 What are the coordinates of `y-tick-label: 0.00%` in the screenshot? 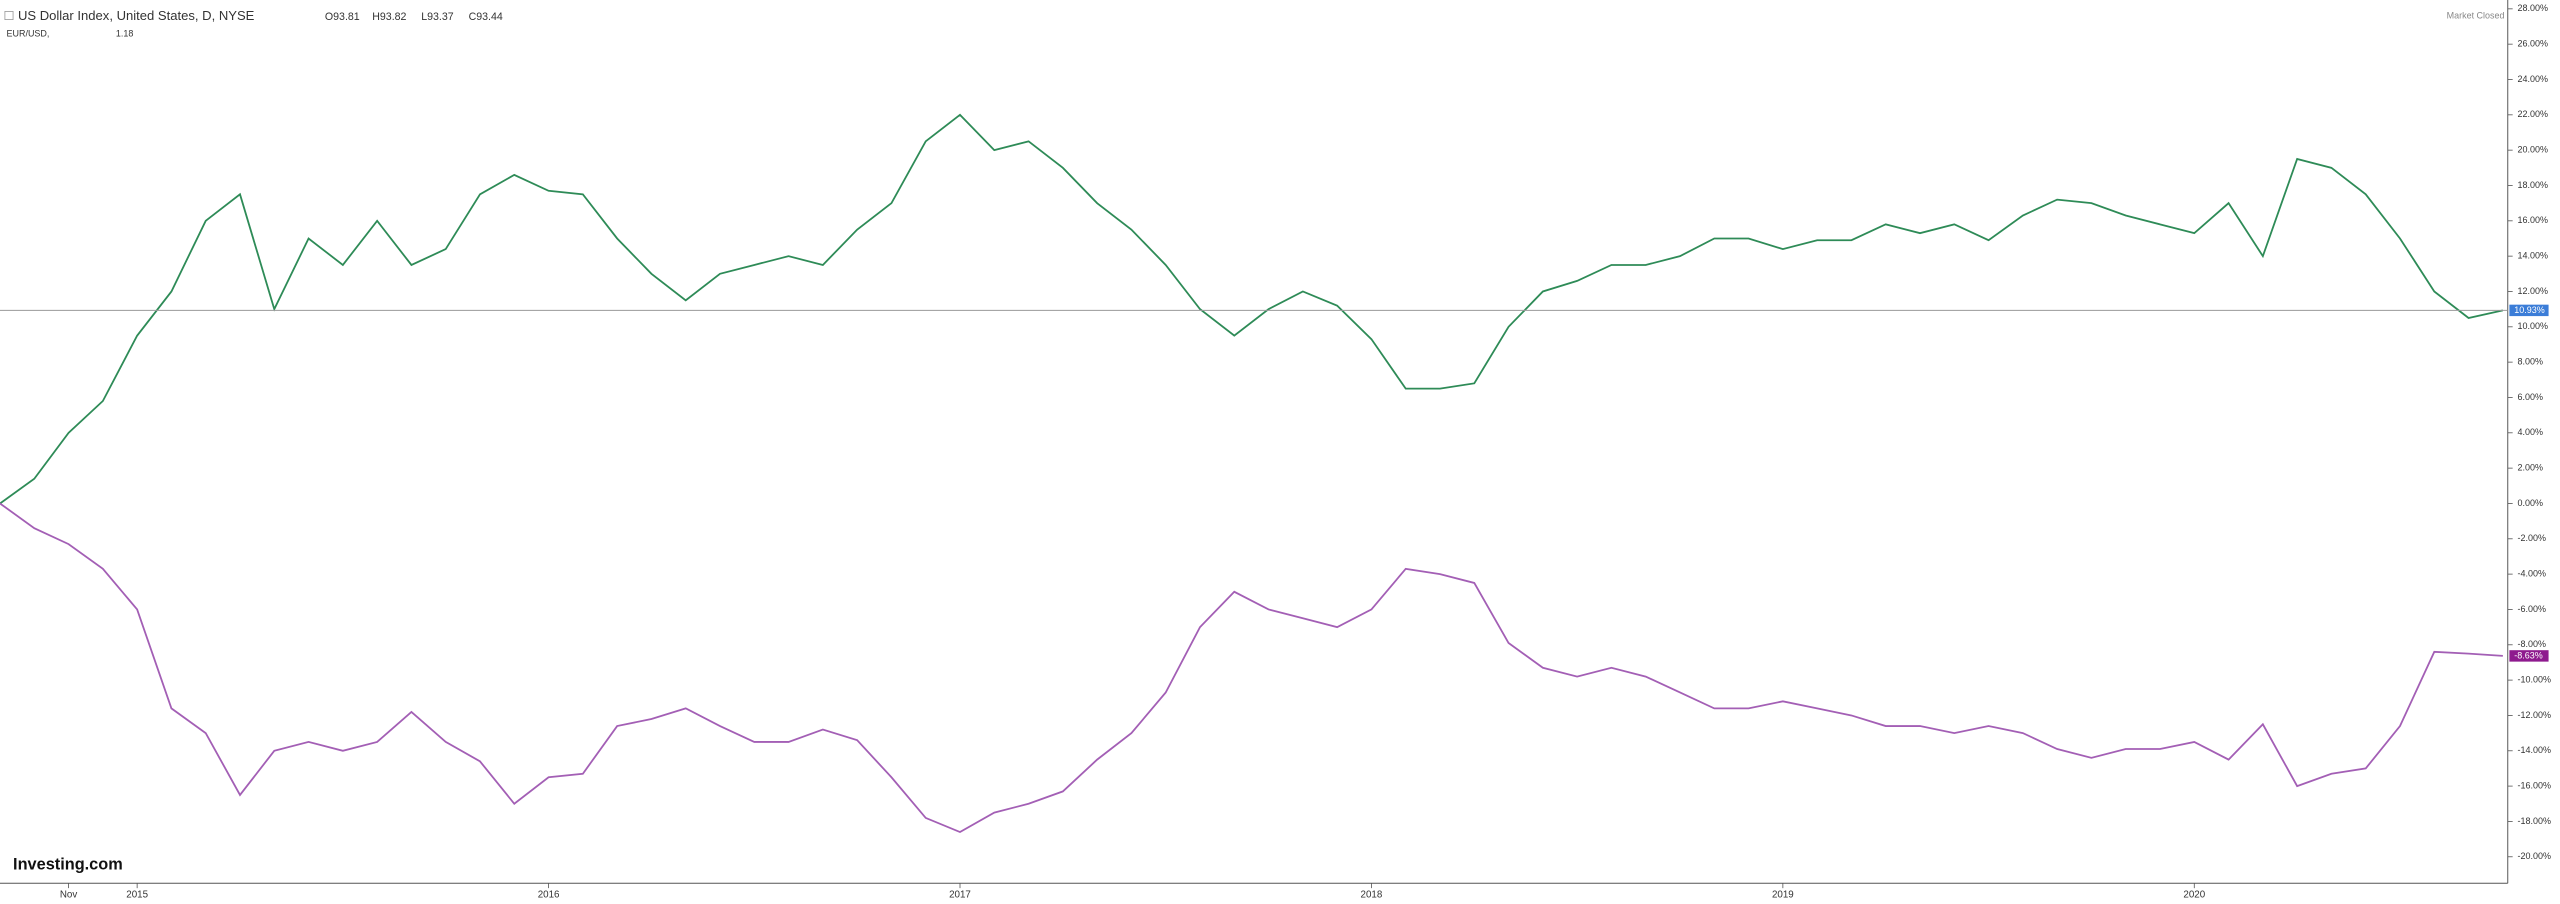 It's located at (2530, 503).